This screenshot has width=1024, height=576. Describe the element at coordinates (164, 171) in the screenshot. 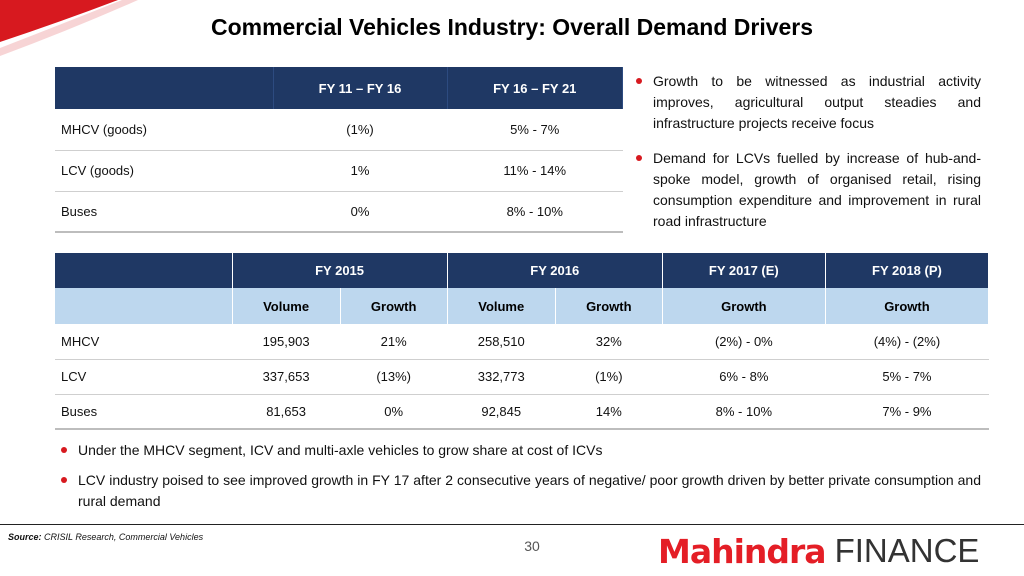

I see `row-label: LCV (goods)` at that location.